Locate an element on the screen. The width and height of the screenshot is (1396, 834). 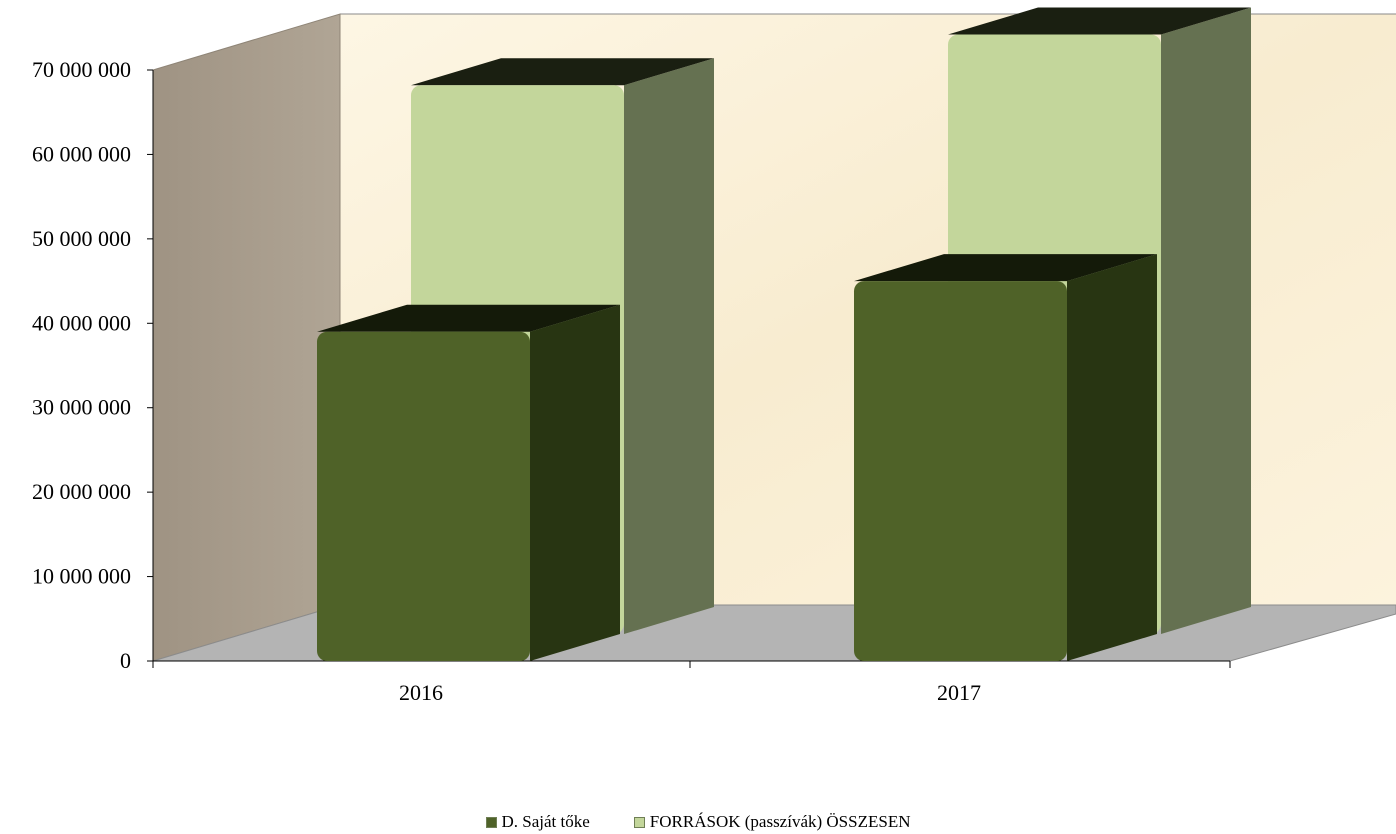
legend-item-series-1: D. Saját tőke is located at coordinates (537, 822).